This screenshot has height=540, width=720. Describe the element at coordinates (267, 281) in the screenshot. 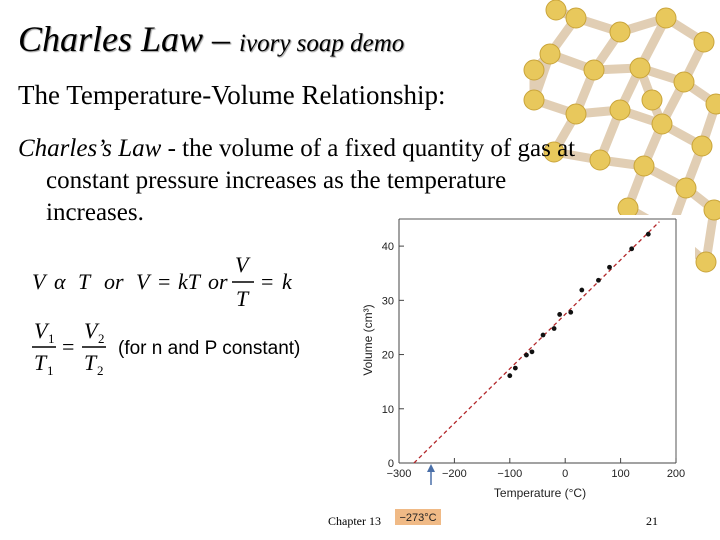

I see `eq1-equals-2: =` at that location.